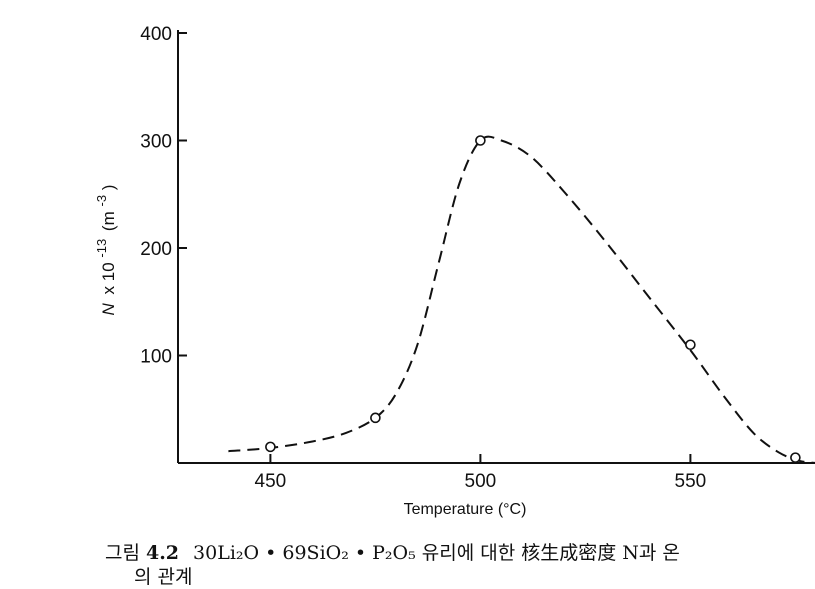 Image resolution: width=815 pixels, height=589 pixels. I want to click on x-ticks: 450 500 550, so click(481, 473).